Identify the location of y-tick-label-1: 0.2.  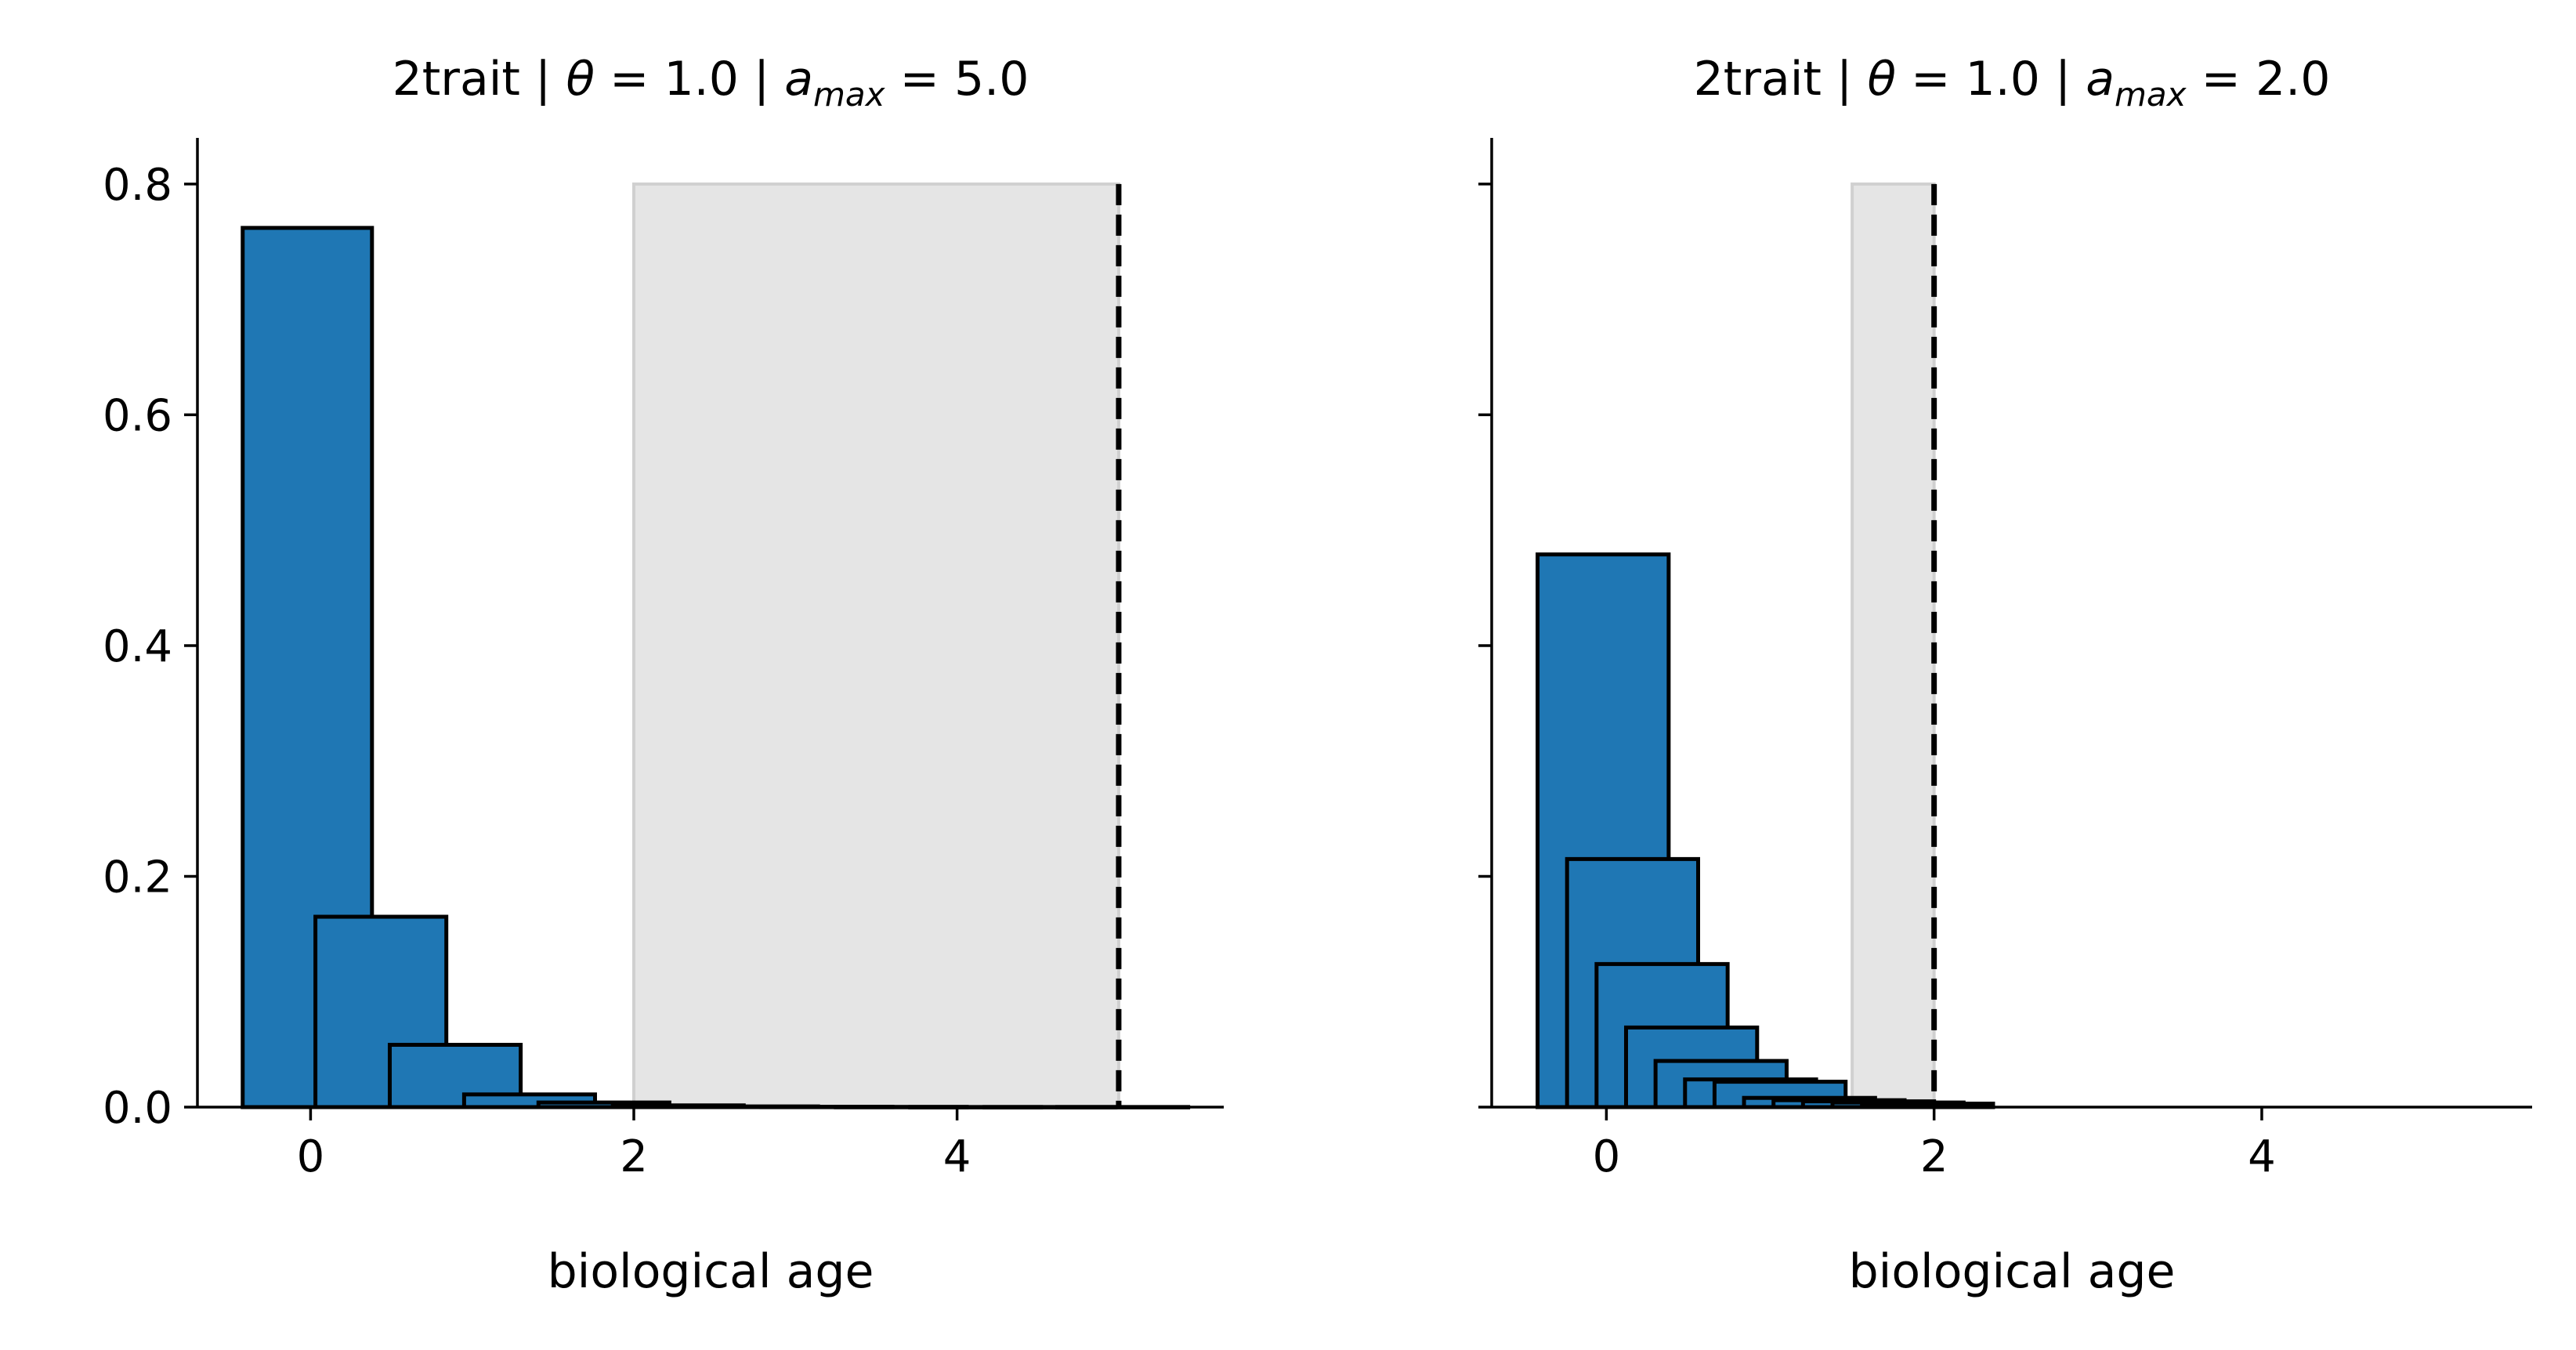
(137, 877).